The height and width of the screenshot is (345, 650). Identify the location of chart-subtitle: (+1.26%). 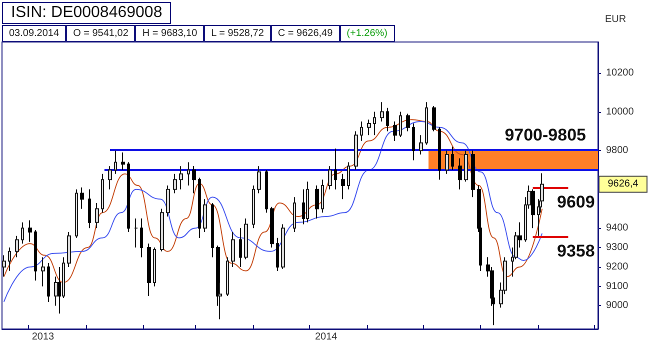
(367, 33).